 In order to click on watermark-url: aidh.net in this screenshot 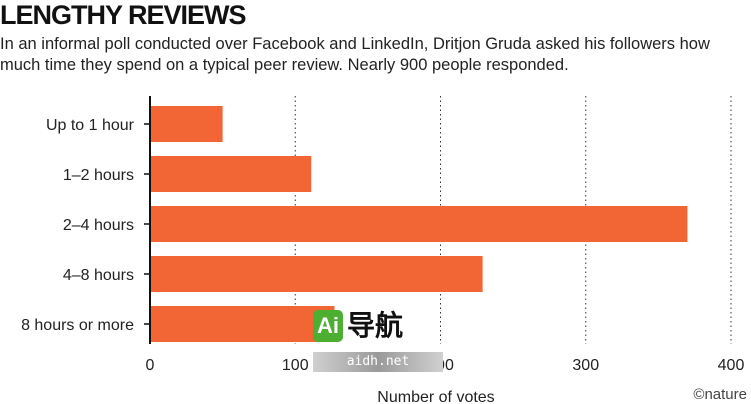, I will do `click(378, 362)`.